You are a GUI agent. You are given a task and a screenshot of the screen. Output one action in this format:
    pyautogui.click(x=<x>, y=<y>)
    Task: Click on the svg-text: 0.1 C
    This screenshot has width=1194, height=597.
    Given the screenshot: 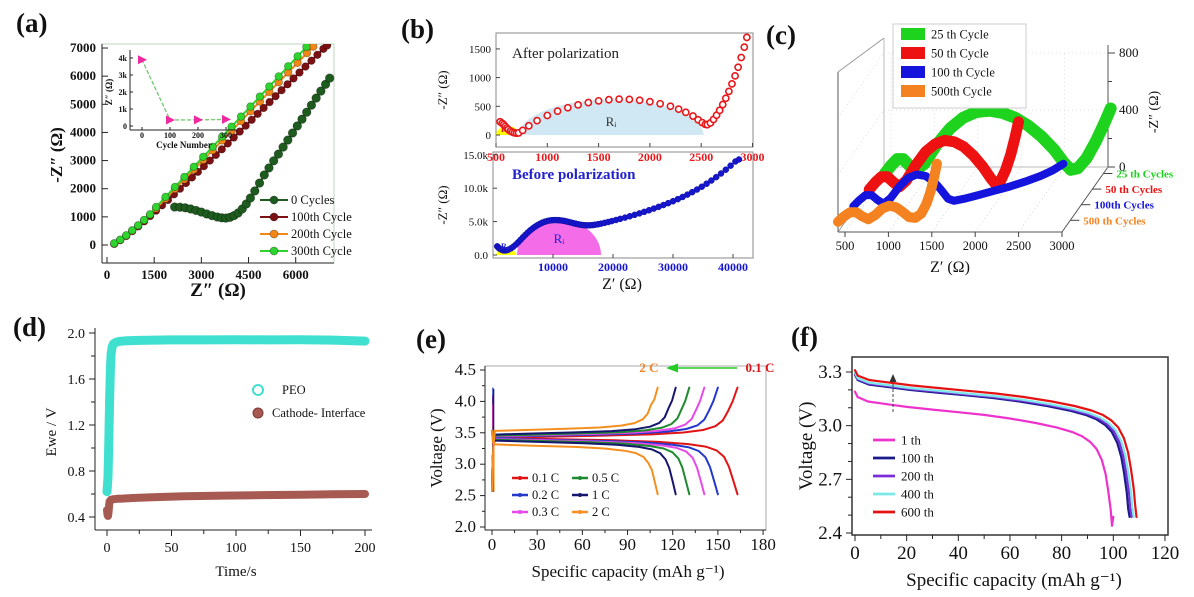 What is the action you would take?
    pyautogui.click(x=545, y=478)
    